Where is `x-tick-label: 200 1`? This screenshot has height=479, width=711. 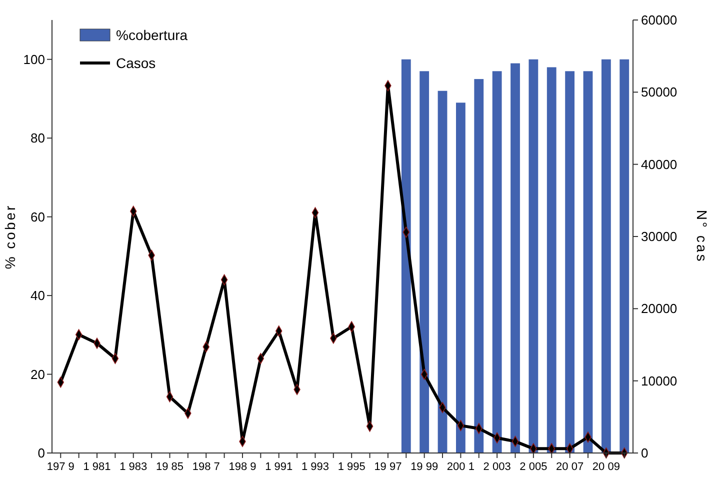
x-tick-label: 200 1 is located at coordinates (460, 467).